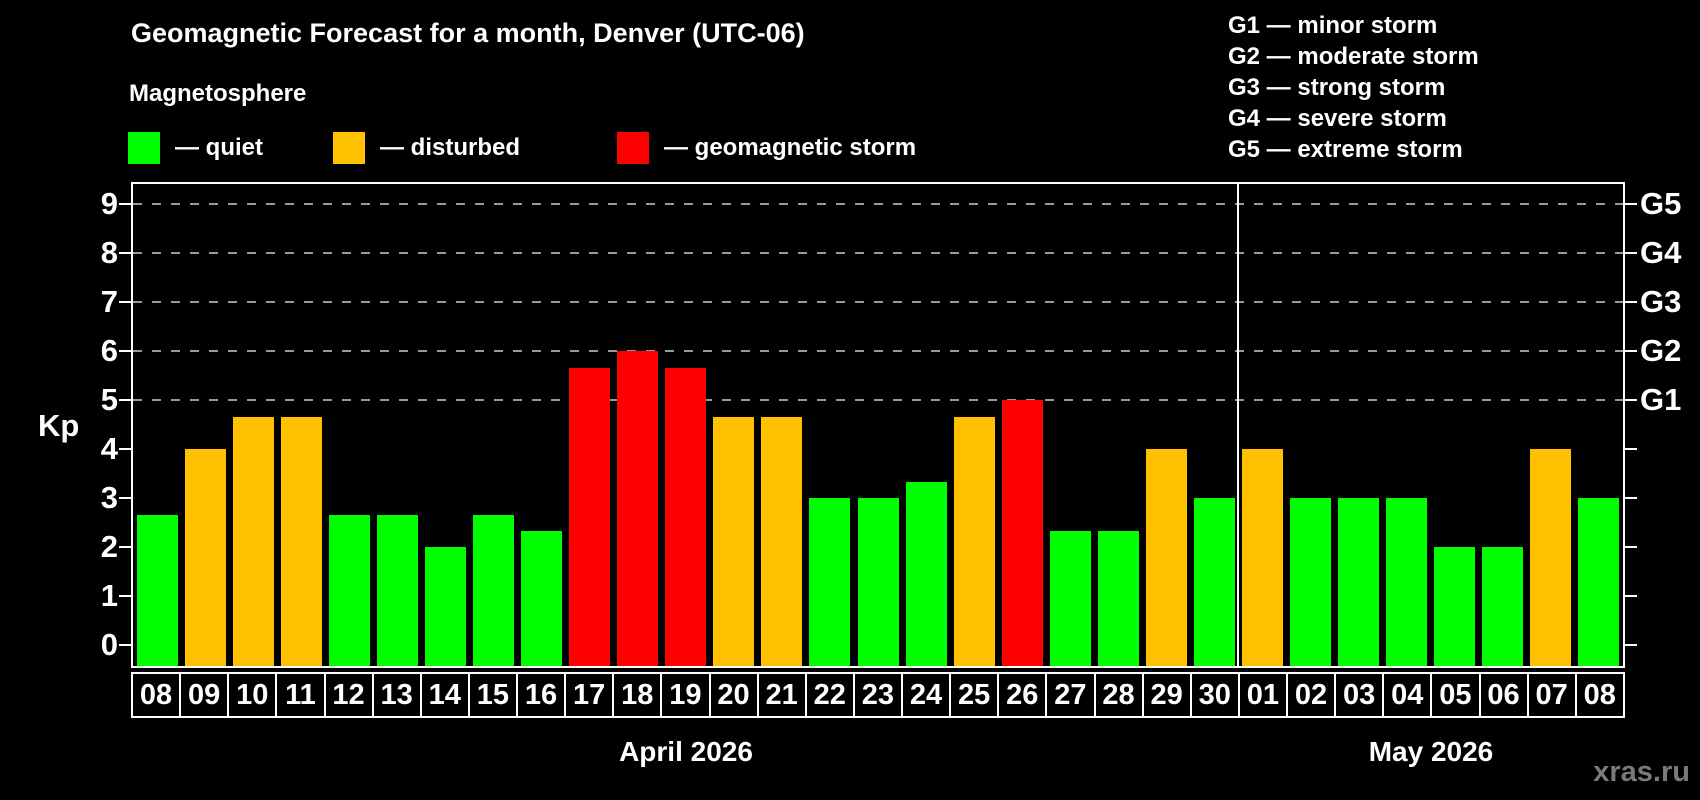 This screenshot has width=1700, height=800. What do you see at coordinates (1118, 695) in the screenshot?
I see `day-label-28: 28` at bounding box center [1118, 695].